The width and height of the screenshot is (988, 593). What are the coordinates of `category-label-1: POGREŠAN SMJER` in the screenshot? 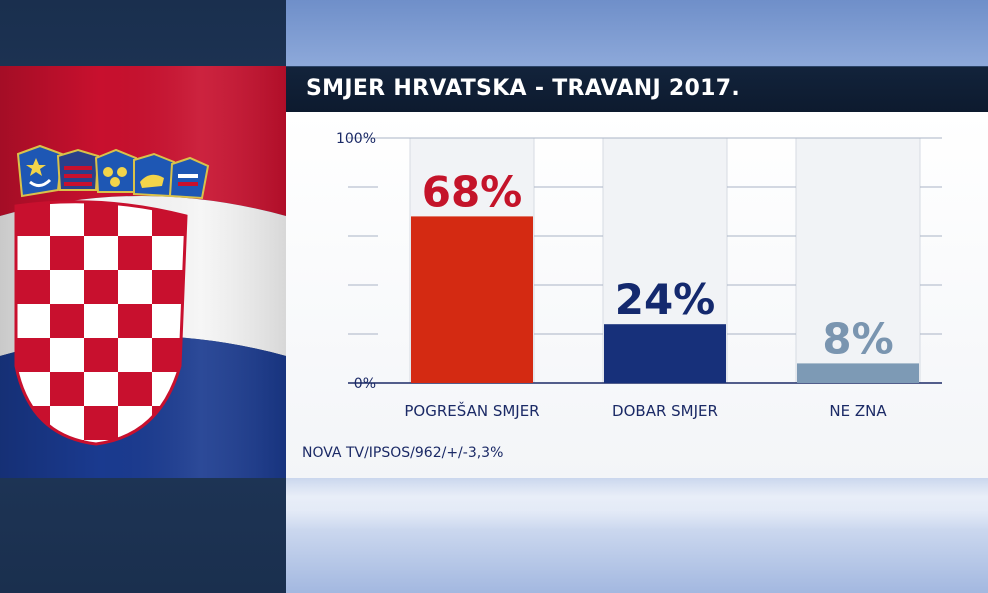 It's located at (471, 410).